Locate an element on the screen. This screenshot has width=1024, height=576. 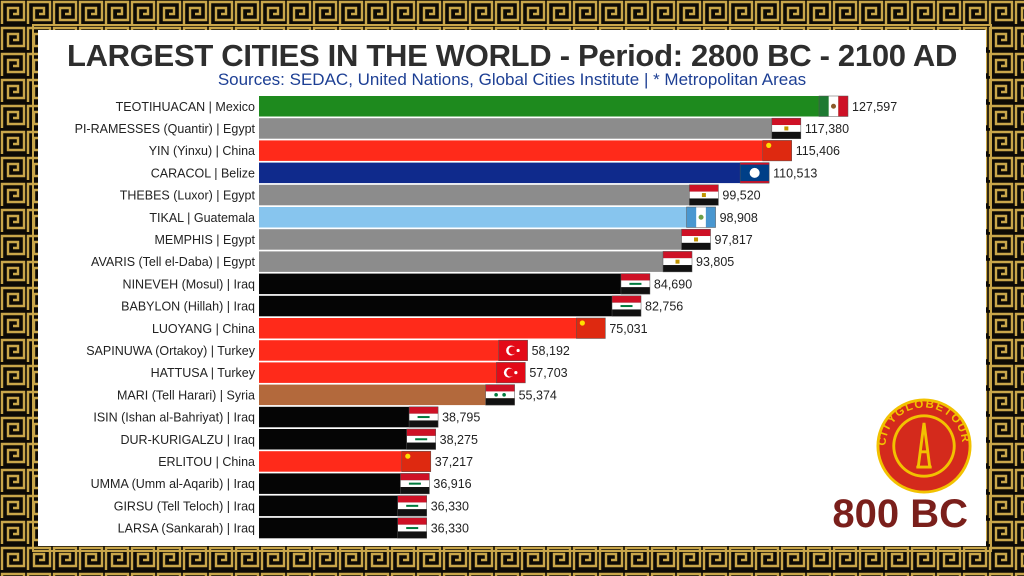
value-label: 38,795 is located at coordinates (461, 418).